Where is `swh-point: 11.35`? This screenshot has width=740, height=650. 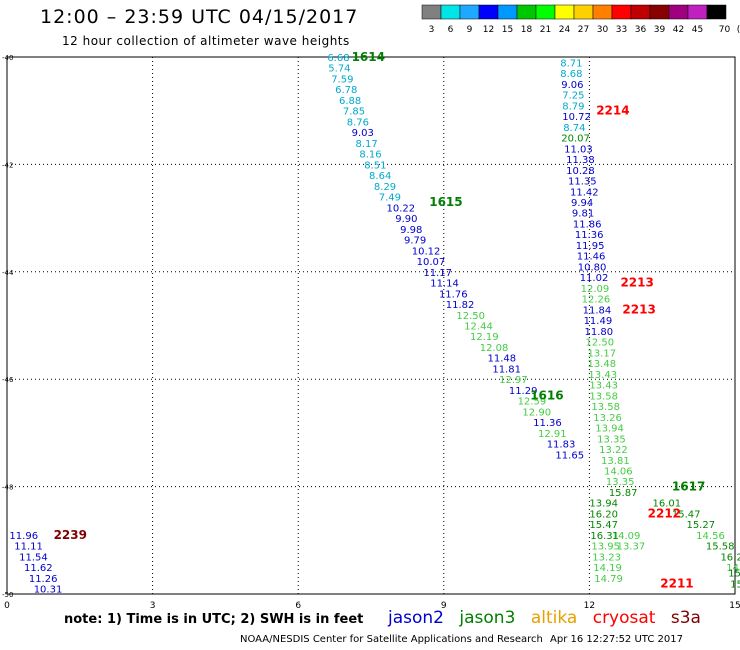
swh-point: 11.35 is located at coordinates (582, 182).